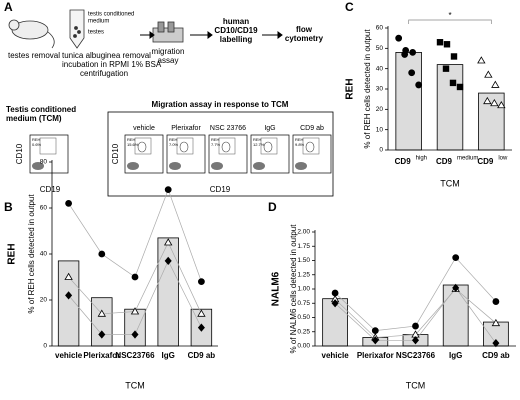 Image resolution: width=520 pixels, height=400 pixels. What do you see at coordinates (168, 51) in the screenshot?
I see `step-label: migration` at bounding box center [168, 51].